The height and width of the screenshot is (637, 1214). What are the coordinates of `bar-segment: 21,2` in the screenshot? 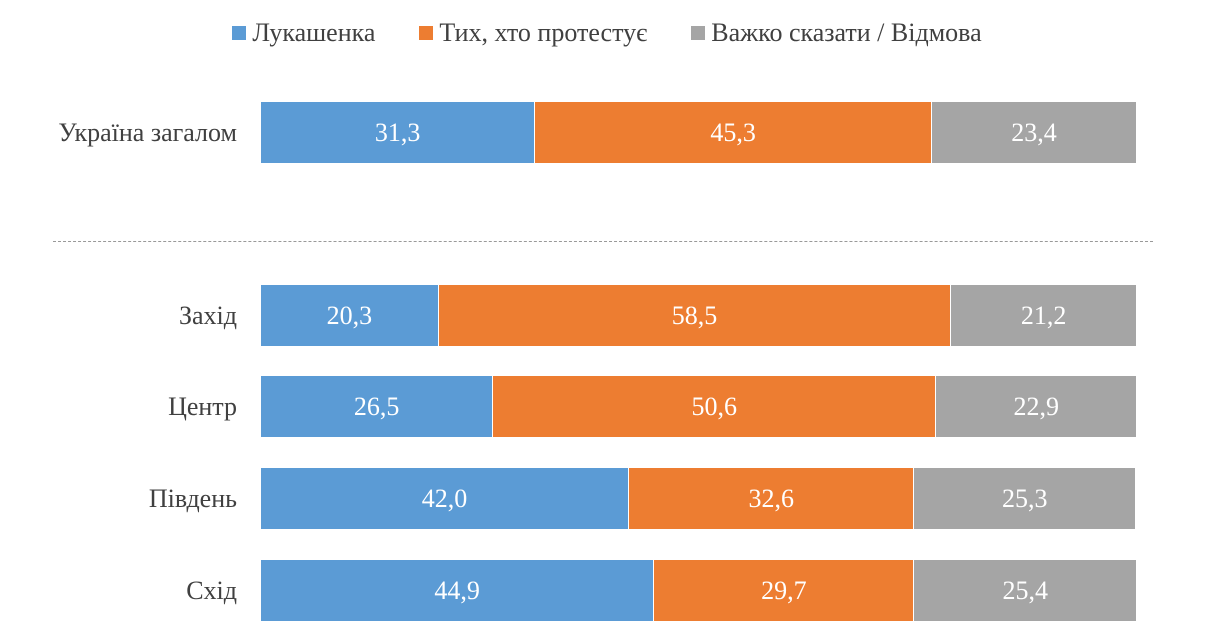 It's located at (1044, 315).